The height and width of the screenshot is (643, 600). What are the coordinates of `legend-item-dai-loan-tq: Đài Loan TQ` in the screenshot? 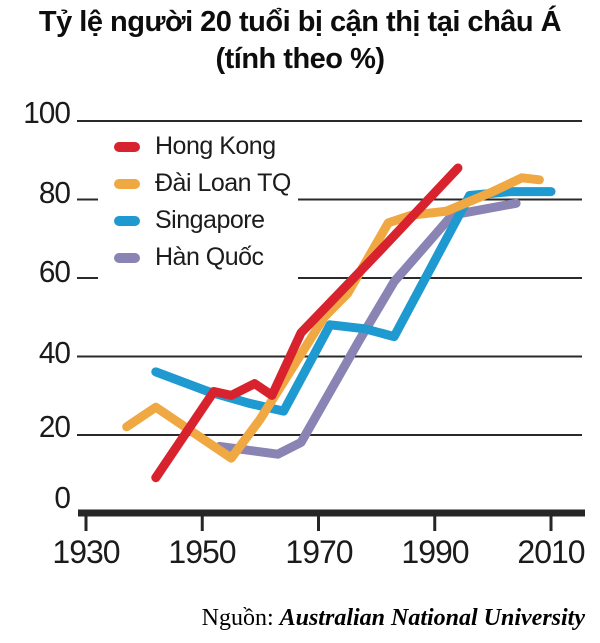 It's located at (198, 183).